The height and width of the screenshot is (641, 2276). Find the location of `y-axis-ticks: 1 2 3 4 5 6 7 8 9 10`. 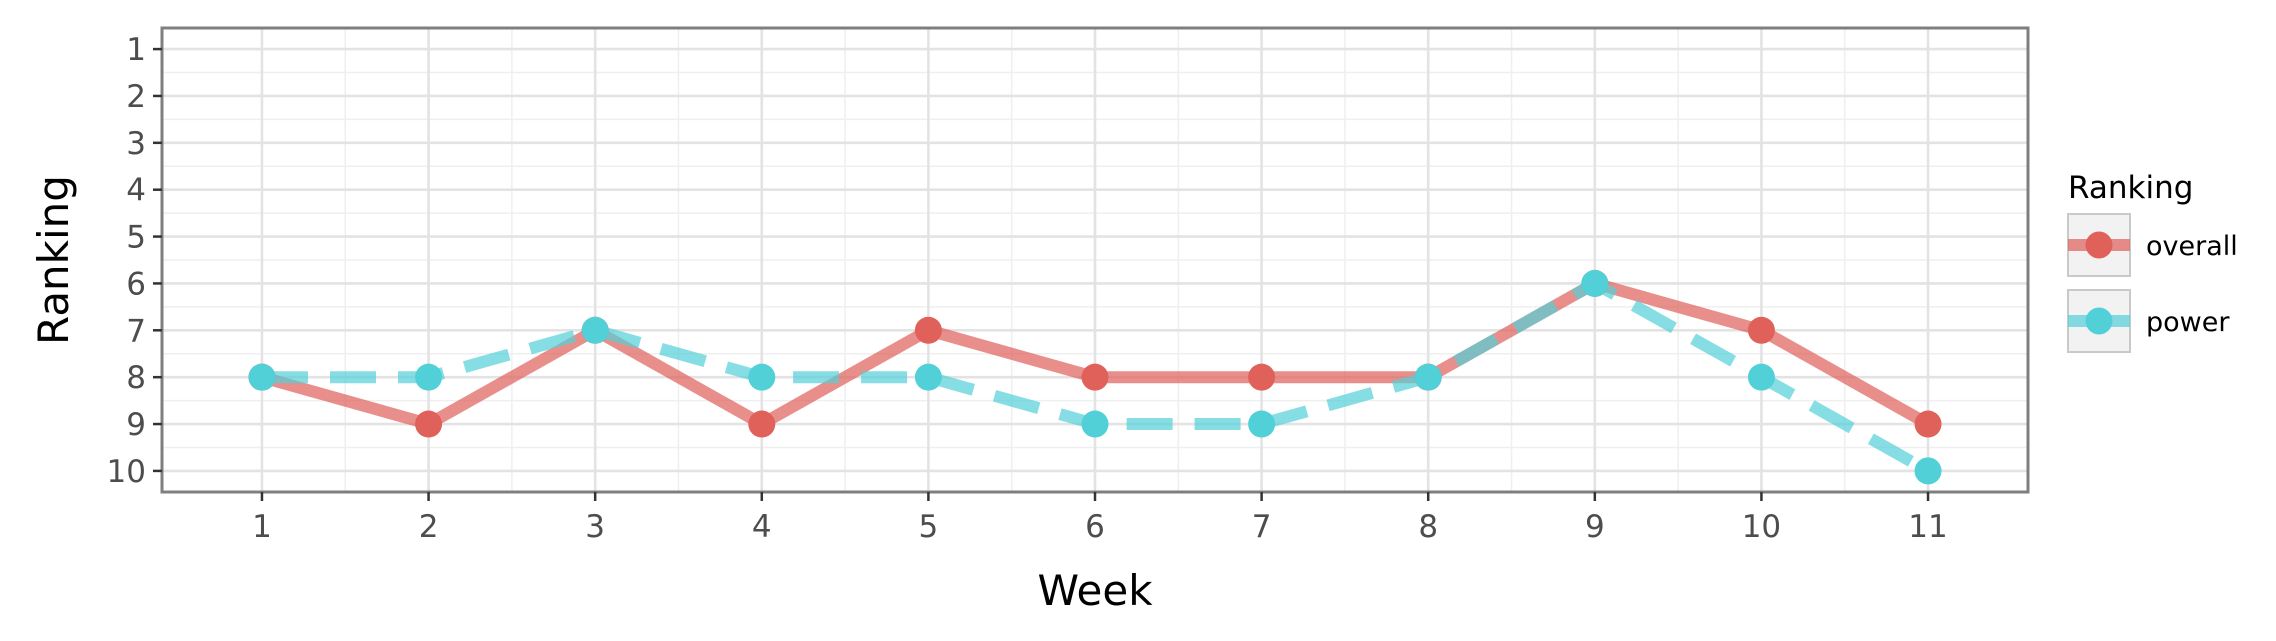

y-axis-ticks: 1 2 3 4 5 6 7 8 9 10 is located at coordinates (134, 261).